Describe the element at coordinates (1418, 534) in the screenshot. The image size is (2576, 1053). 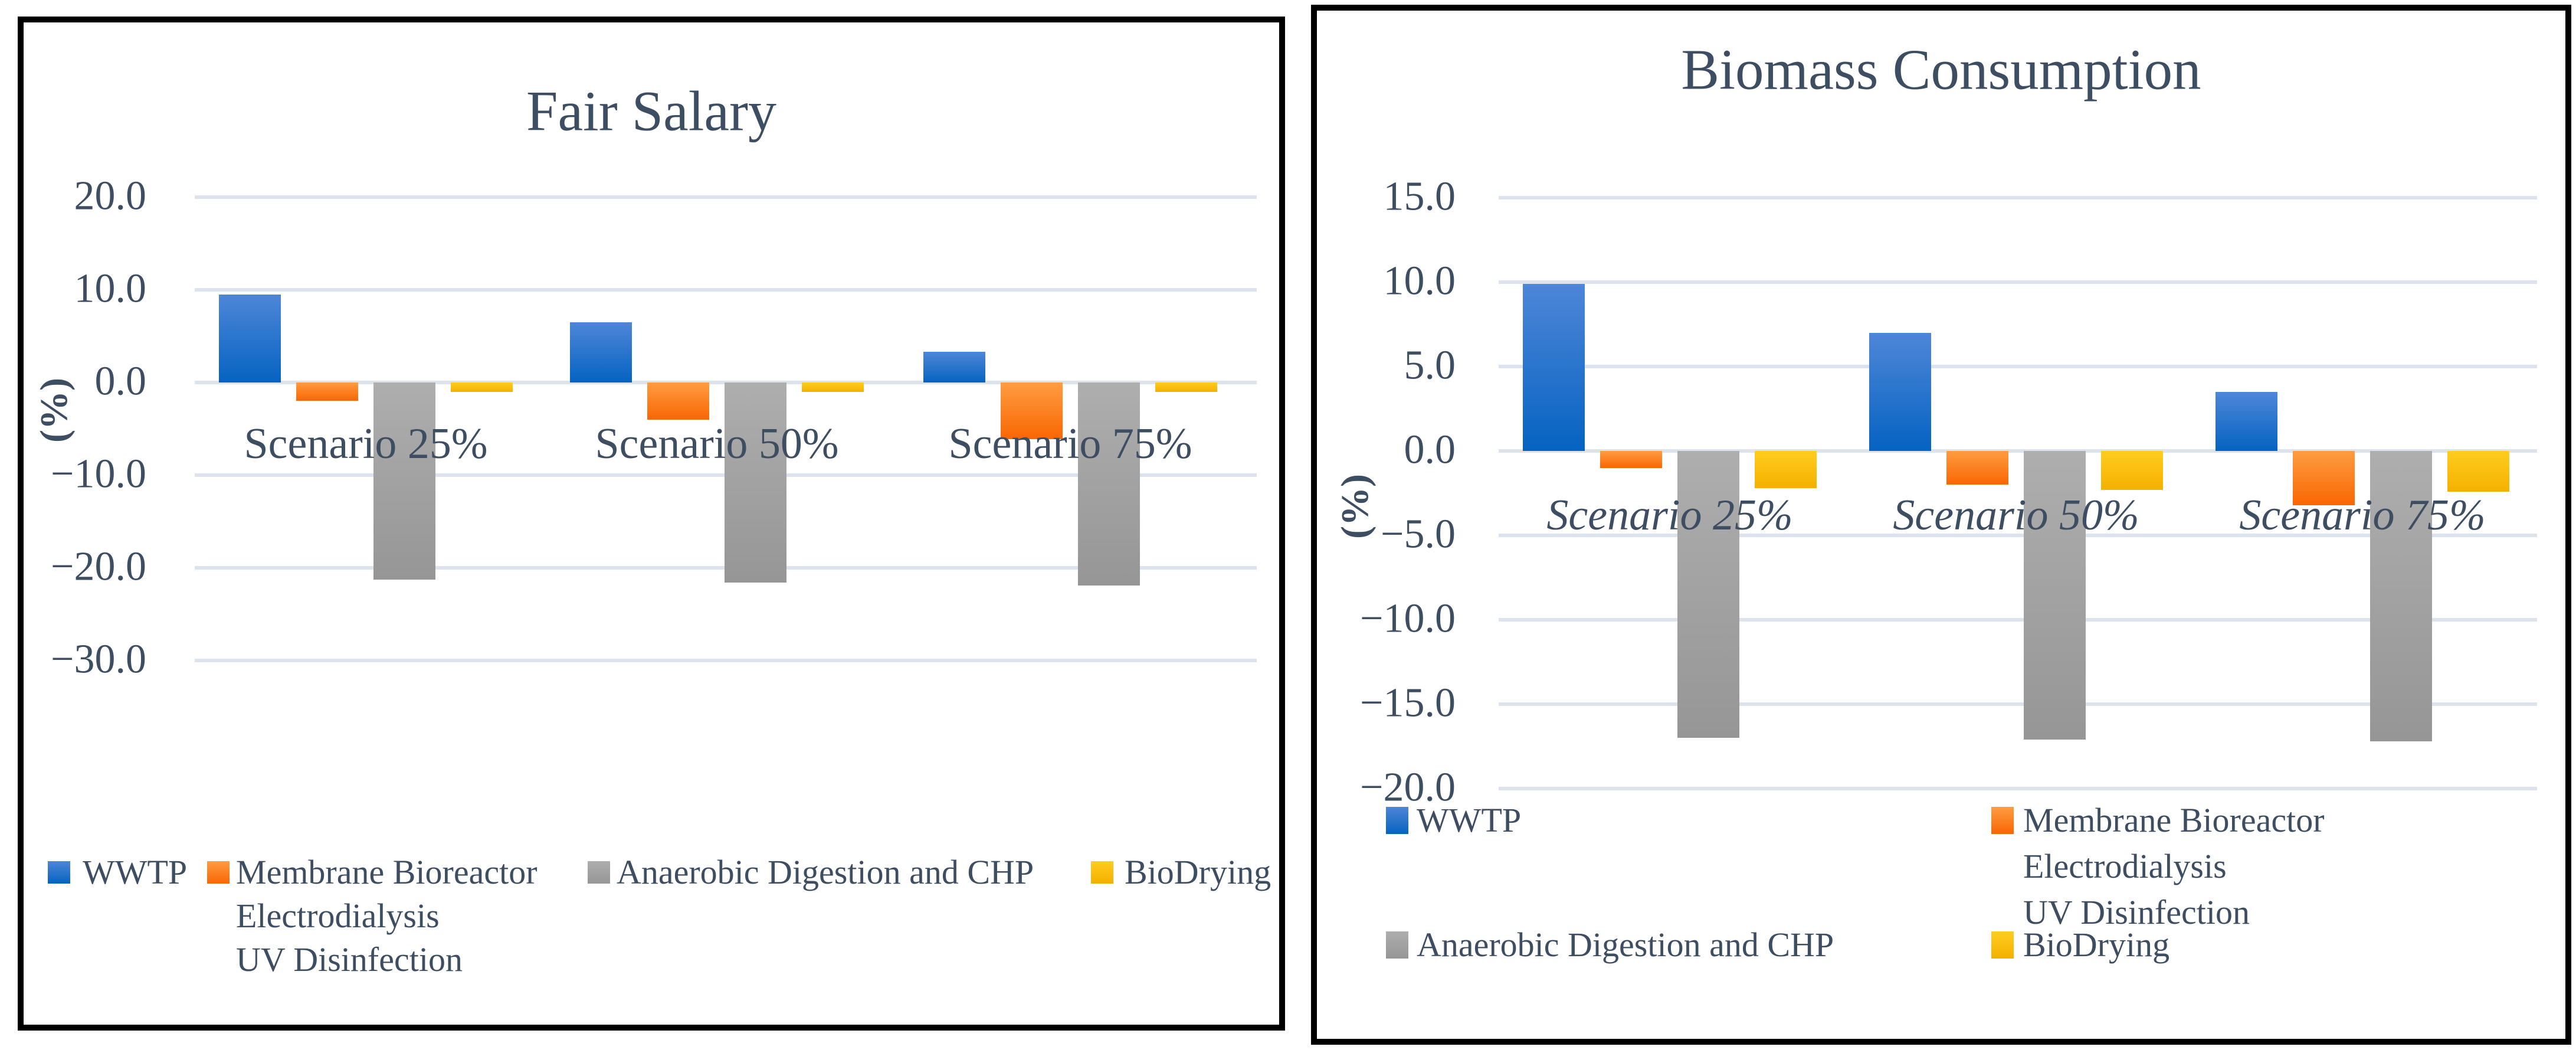
I see `y-tick-label: −5.0` at that location.